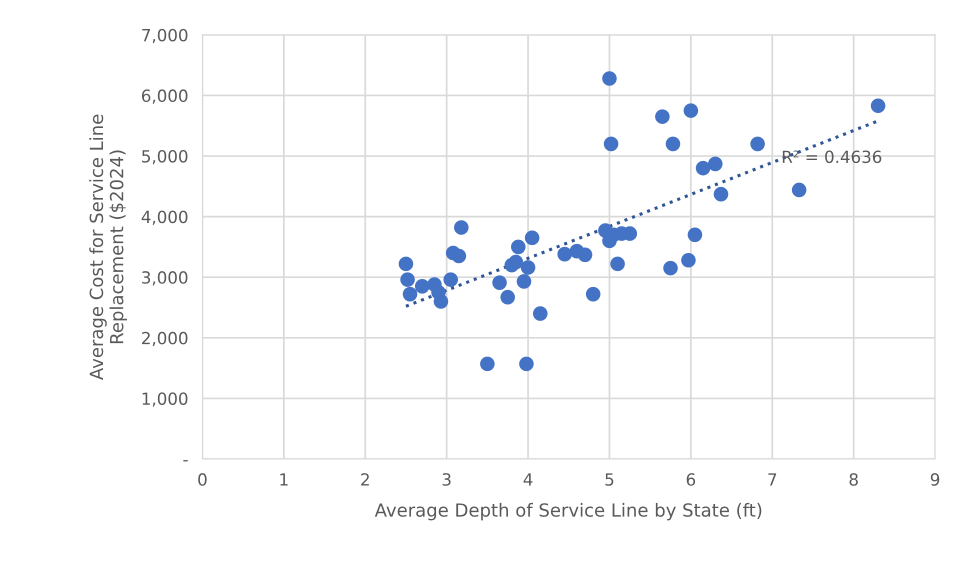  I want to click on x-tick-label: 0, so click(202, 479).